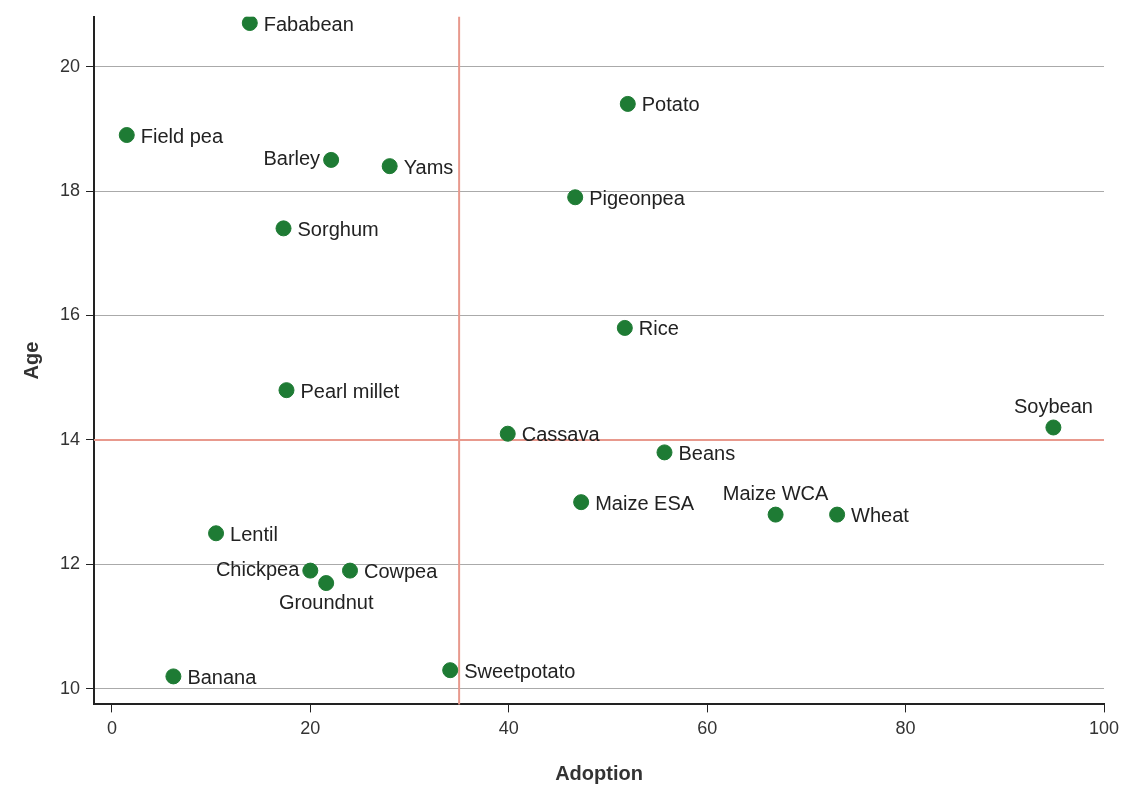 The width and height of the screenshot is (1130, 798). I want to click on annotation: Cassava, so click(561, 434).